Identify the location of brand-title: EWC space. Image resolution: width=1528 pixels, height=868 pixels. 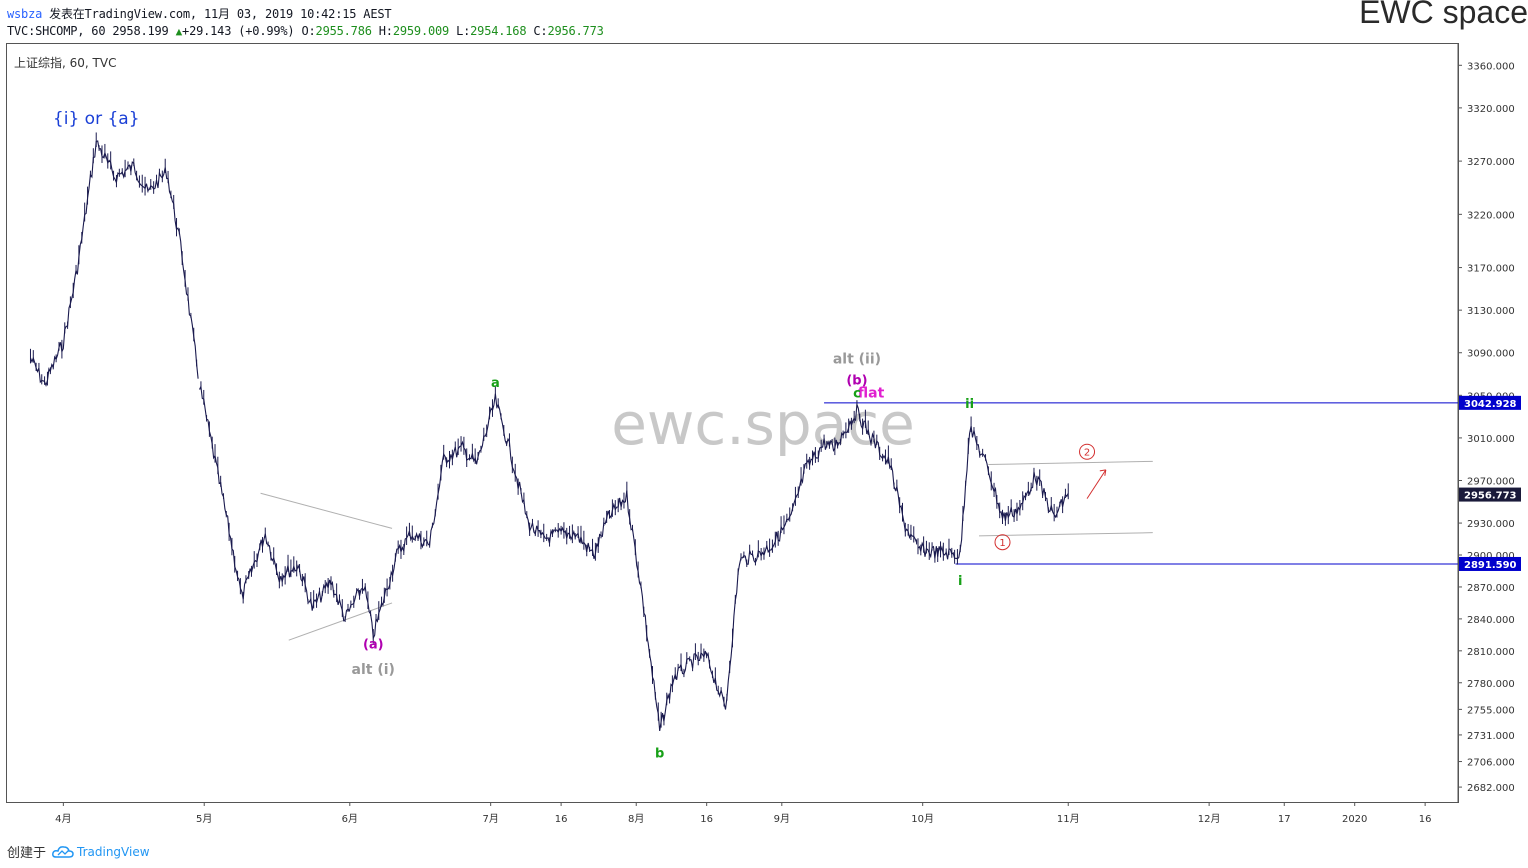
(1443, 15).